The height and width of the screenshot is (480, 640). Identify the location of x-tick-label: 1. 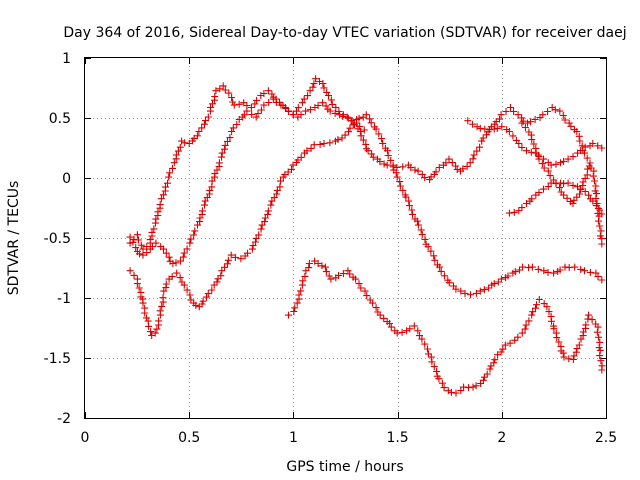
(293, 438).